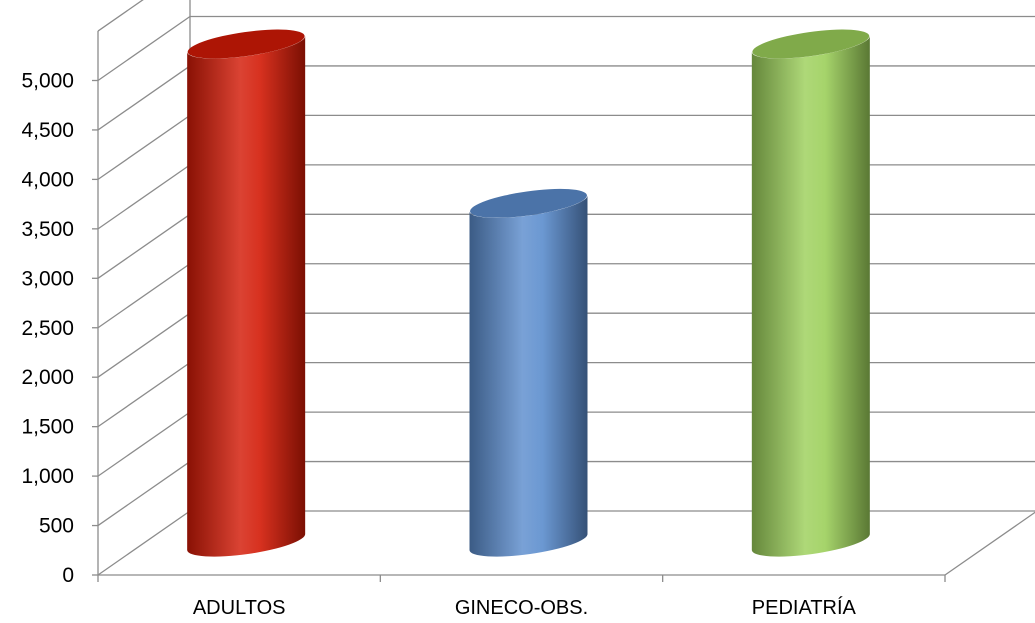  What do you see at coordinates (239, 608) in the screenshot?
I see `x-category-label: ADULTOS` at bounding box center [239, 608].